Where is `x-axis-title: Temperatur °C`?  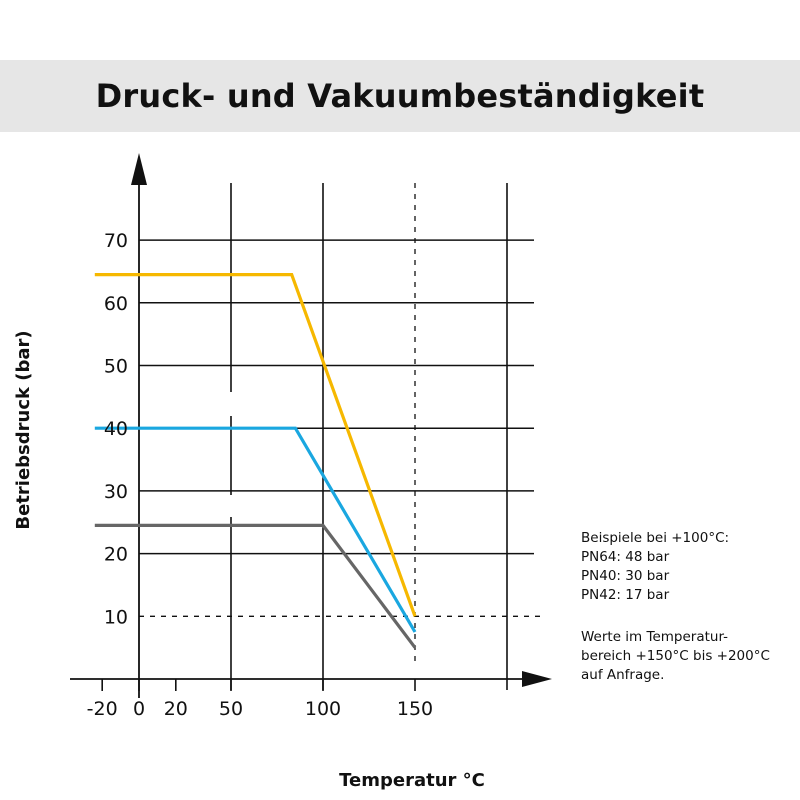 x-axis-title: Temperatur °C is located at coordinates (412, 780).